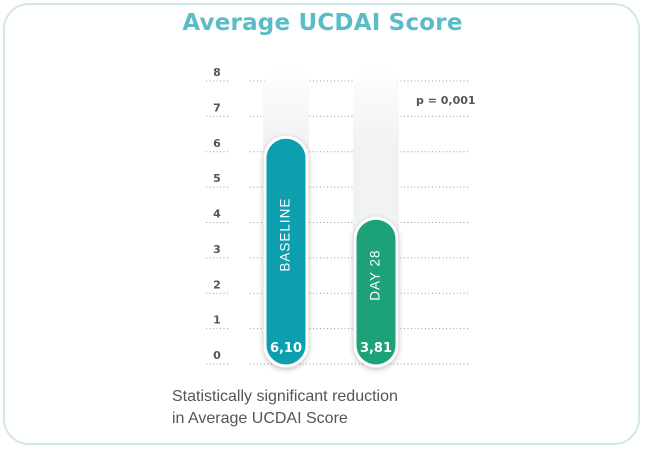 The height and width of the screenshot is (450, 645). I want to click on y-tick-label: 7, so click(217, 107).